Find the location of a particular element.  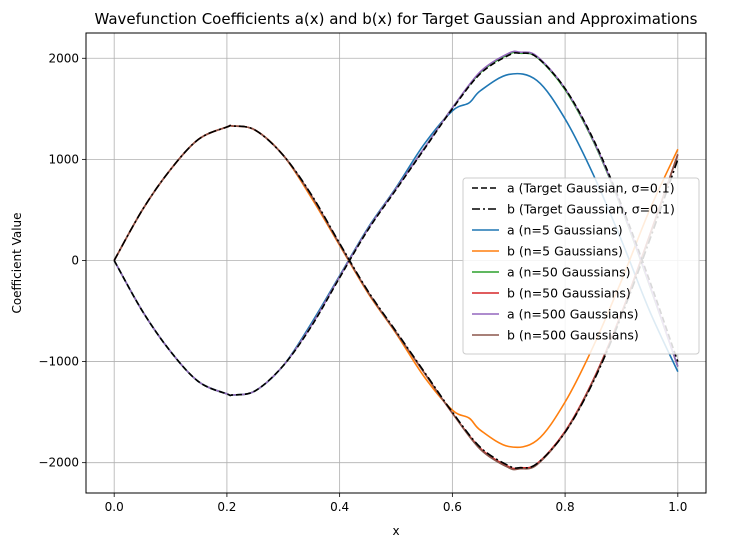

x-tick-label: 0.4 is located at coordinates (339, 507).